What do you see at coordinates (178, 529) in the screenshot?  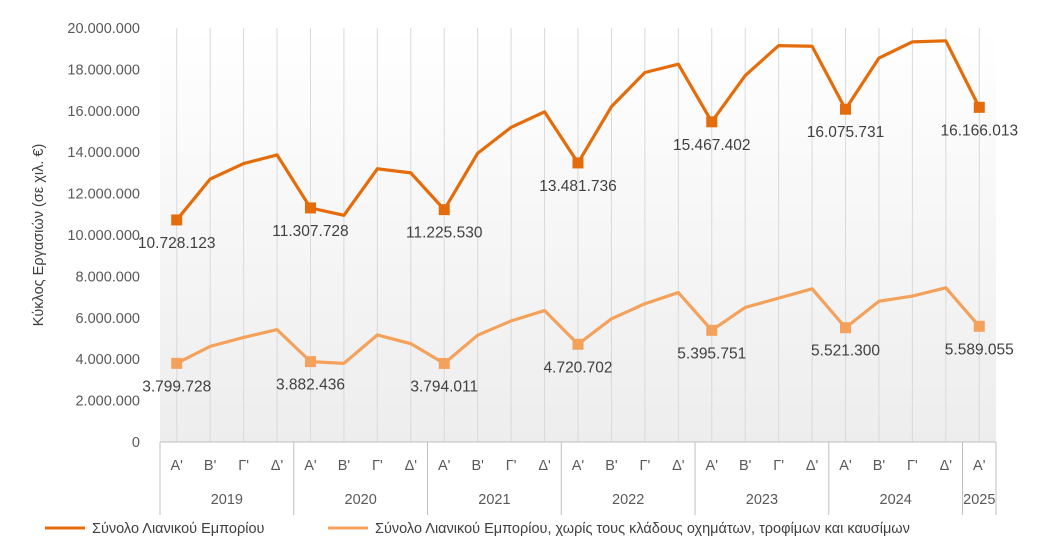 I see `legend-label-total: Σύνολο Λιανικού Εμπορίου` at bounding box center [178, 529].